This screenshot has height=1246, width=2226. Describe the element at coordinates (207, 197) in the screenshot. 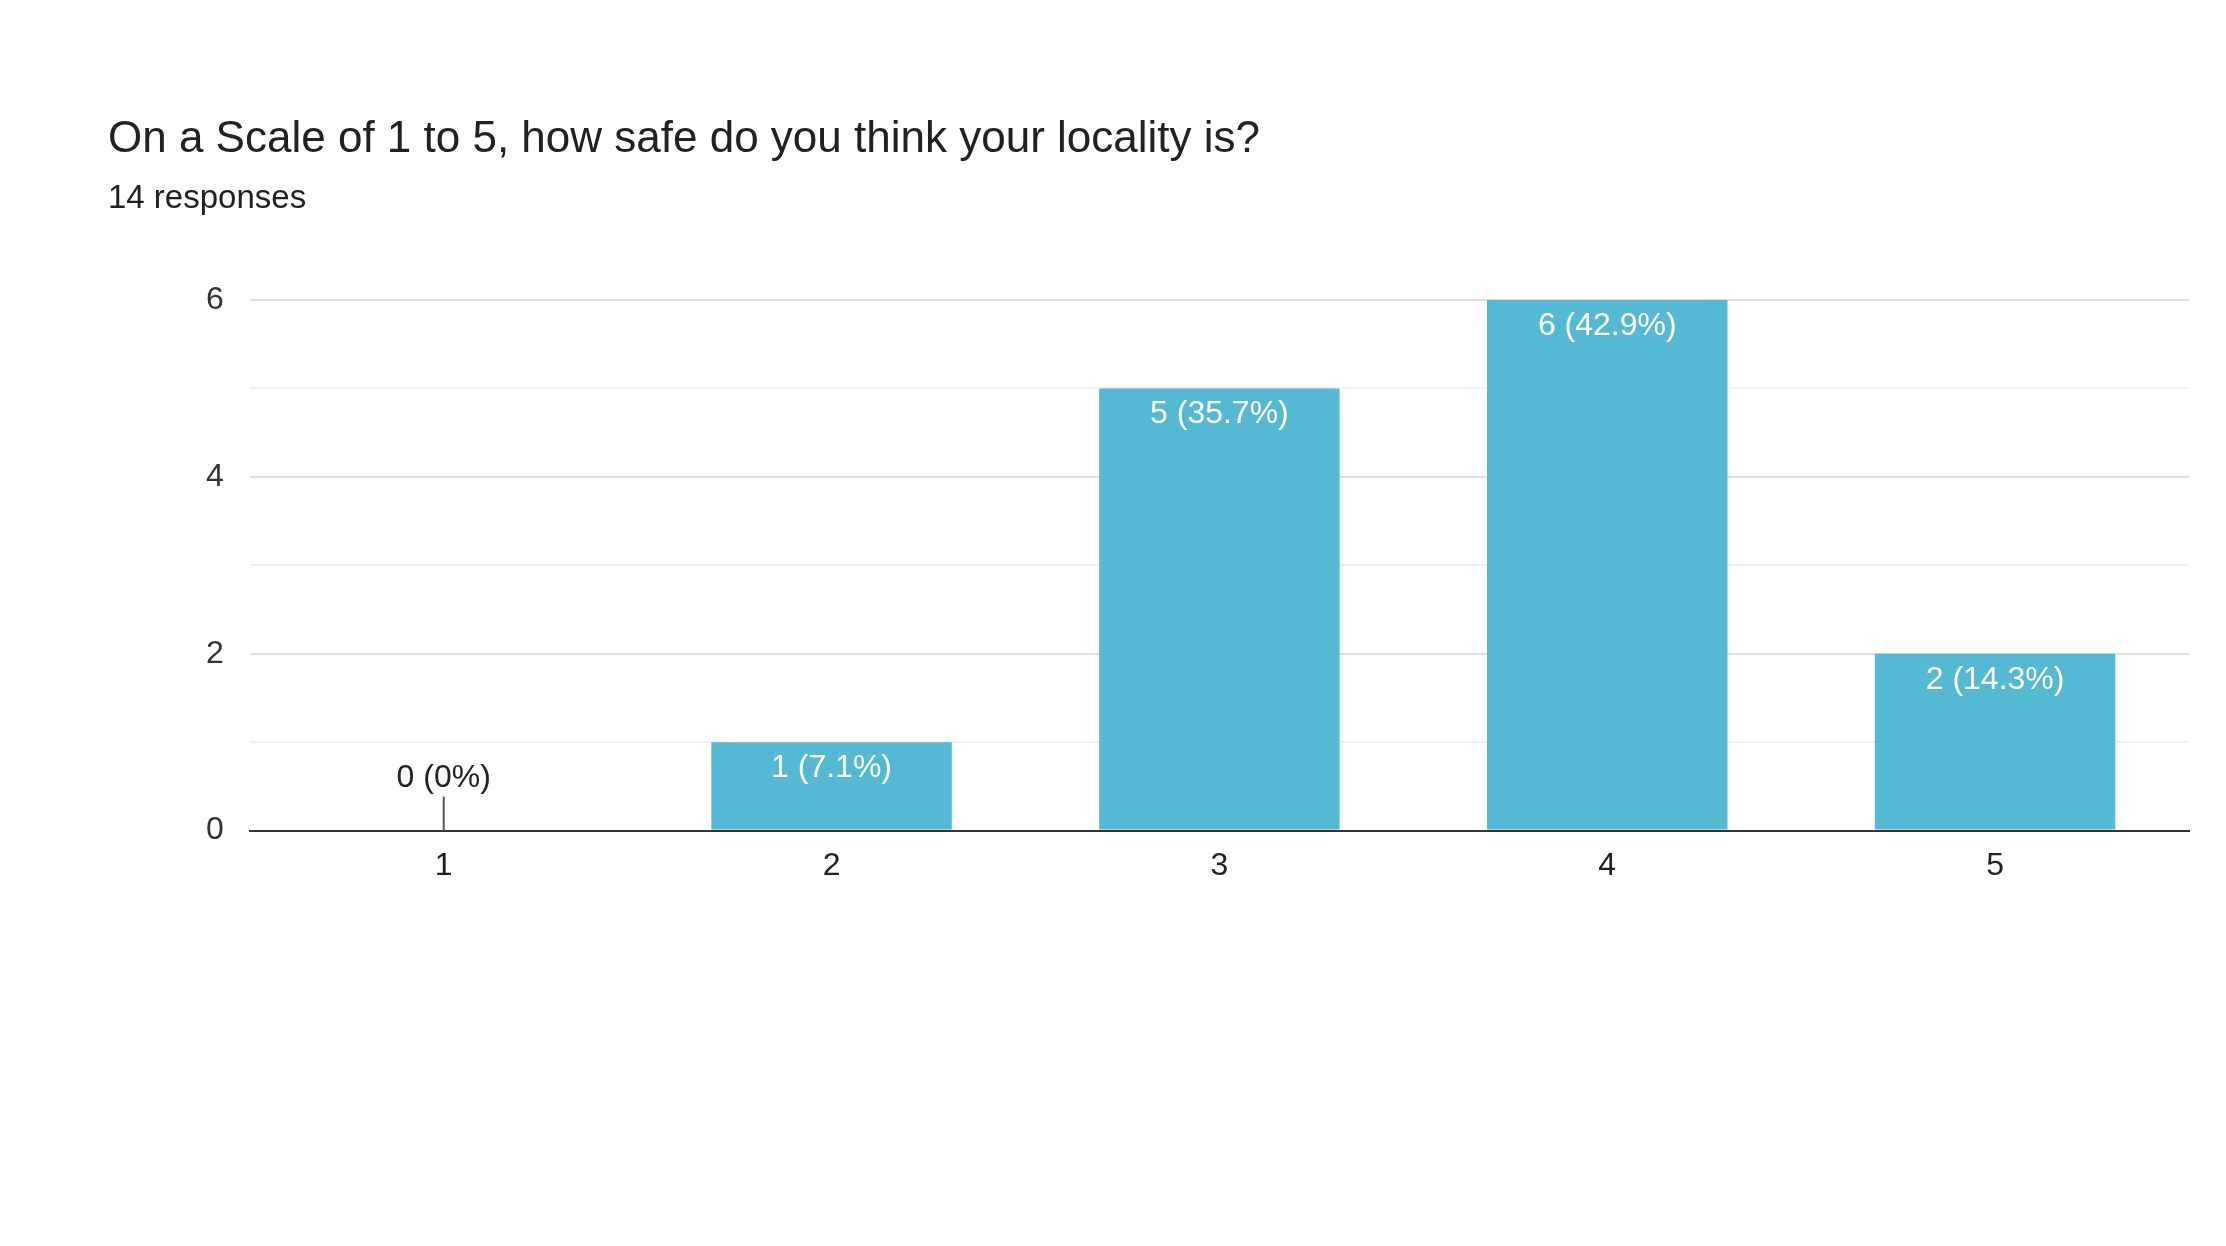

I see `chart-subtitle: 14 responses` at that location.